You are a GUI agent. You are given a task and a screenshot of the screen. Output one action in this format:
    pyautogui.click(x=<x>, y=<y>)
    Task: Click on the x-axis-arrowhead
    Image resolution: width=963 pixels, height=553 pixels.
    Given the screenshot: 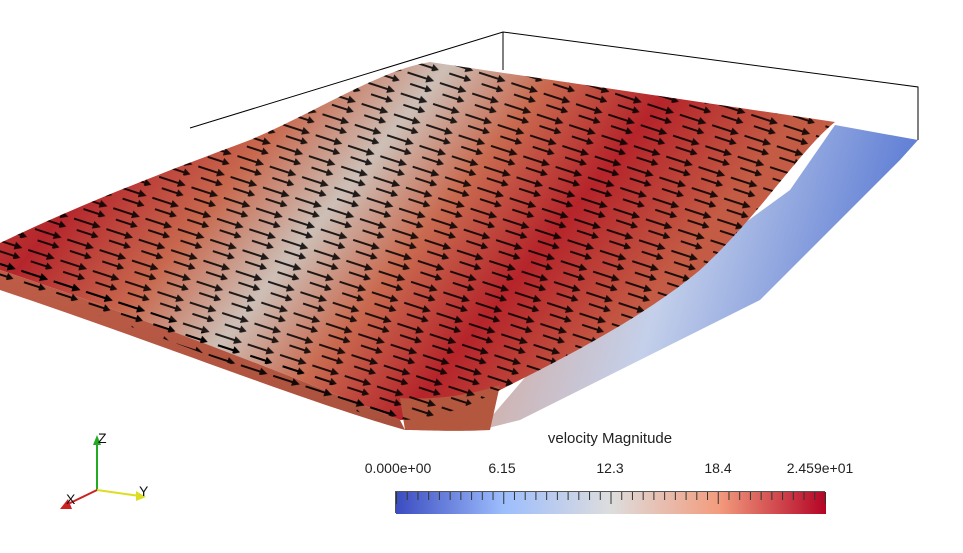 What is the action you would take?
    pyautogui.click(x=66, y=504)
    